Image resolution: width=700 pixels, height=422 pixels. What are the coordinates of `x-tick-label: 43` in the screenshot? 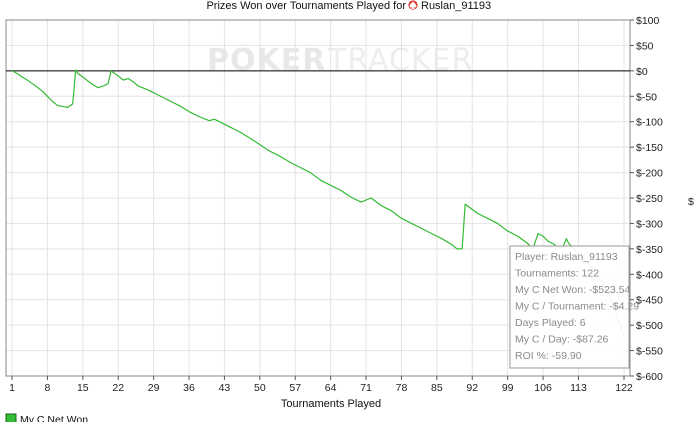 It's located at (225, 388).